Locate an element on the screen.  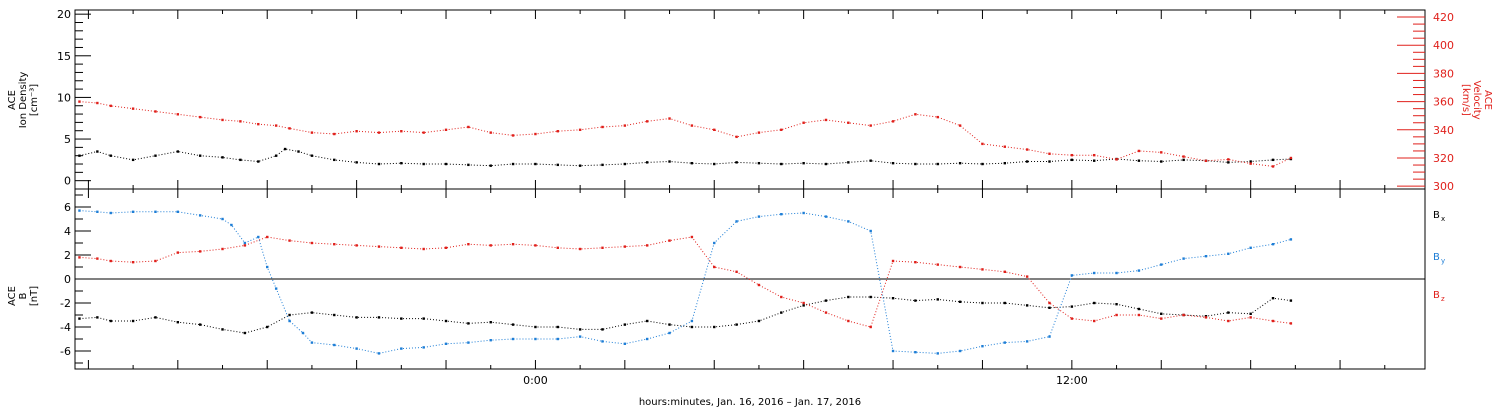
velocity-tick-label: 360 is located at coordinates (1443, 102).